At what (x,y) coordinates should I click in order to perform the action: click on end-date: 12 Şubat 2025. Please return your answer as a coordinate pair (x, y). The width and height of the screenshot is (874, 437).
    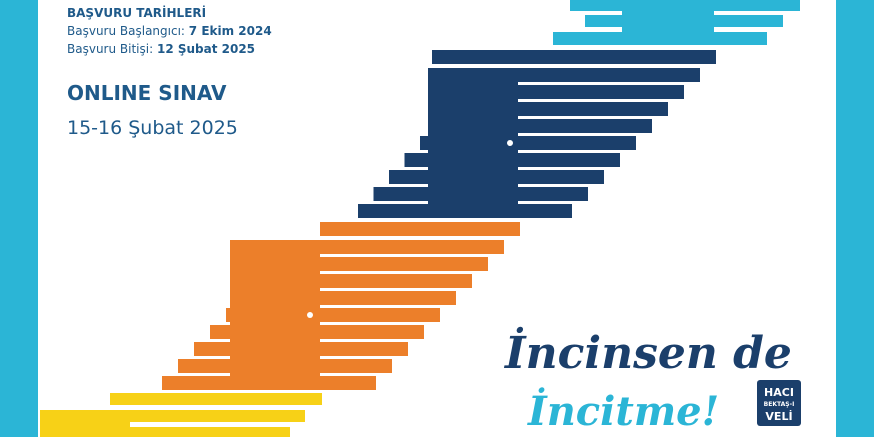
    Looking at the image, I should click on (206, 49).